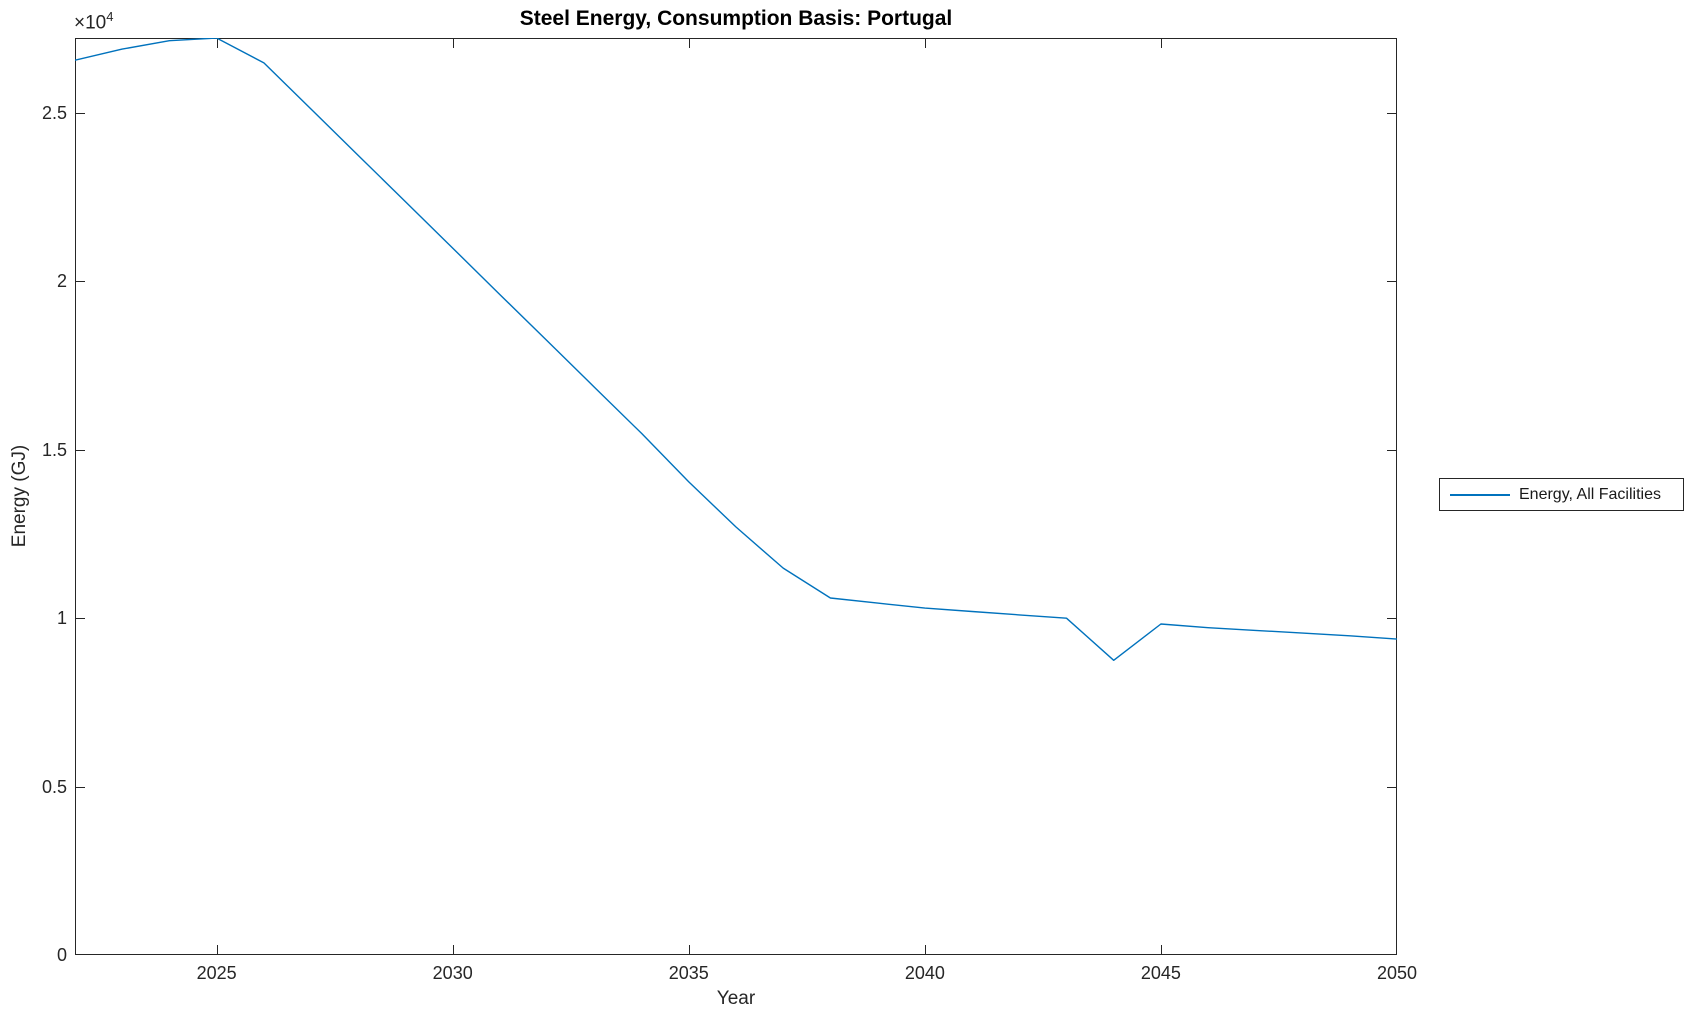  I want to click on y-axis-multiplier-base: ×10, so click(90, 23).